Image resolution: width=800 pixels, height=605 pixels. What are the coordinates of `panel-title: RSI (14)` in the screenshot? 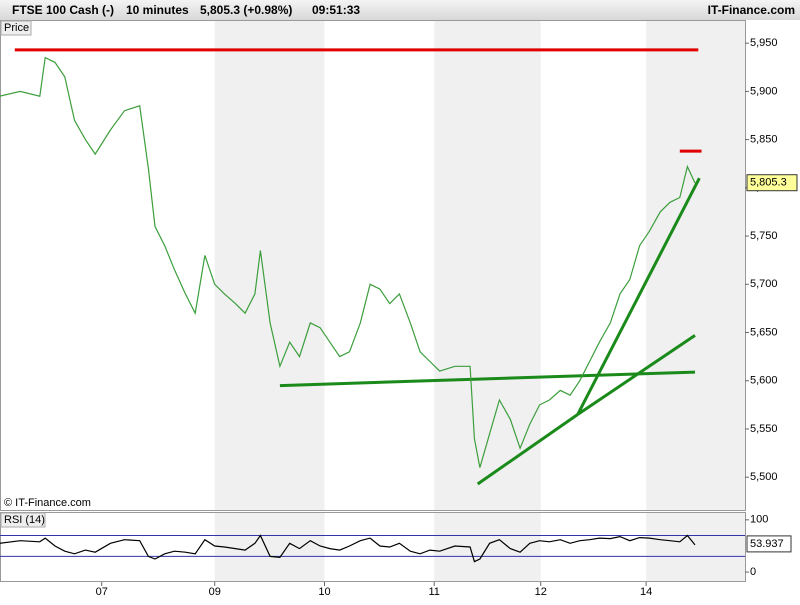 It's located at (24, 520).